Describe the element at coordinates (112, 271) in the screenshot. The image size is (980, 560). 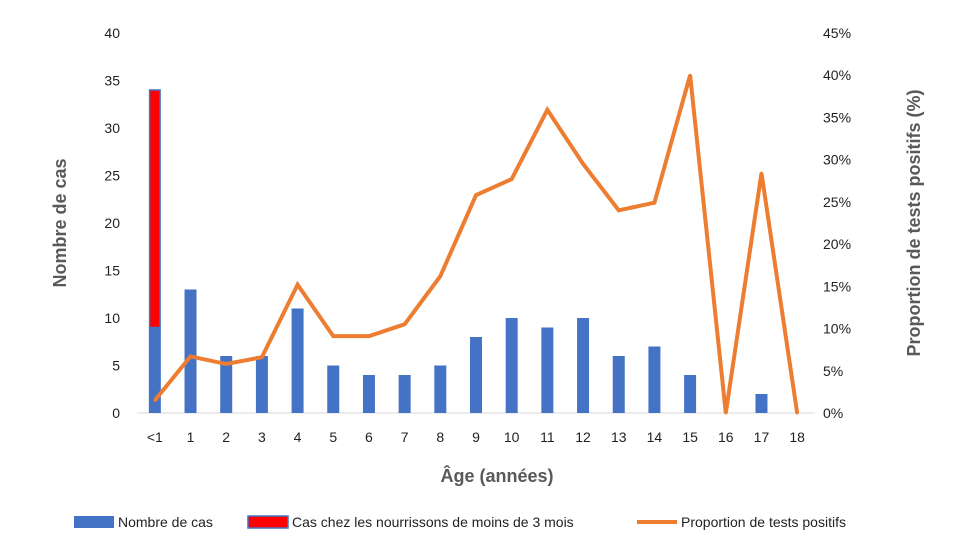
I see `y-tick-label: 15` at that location.